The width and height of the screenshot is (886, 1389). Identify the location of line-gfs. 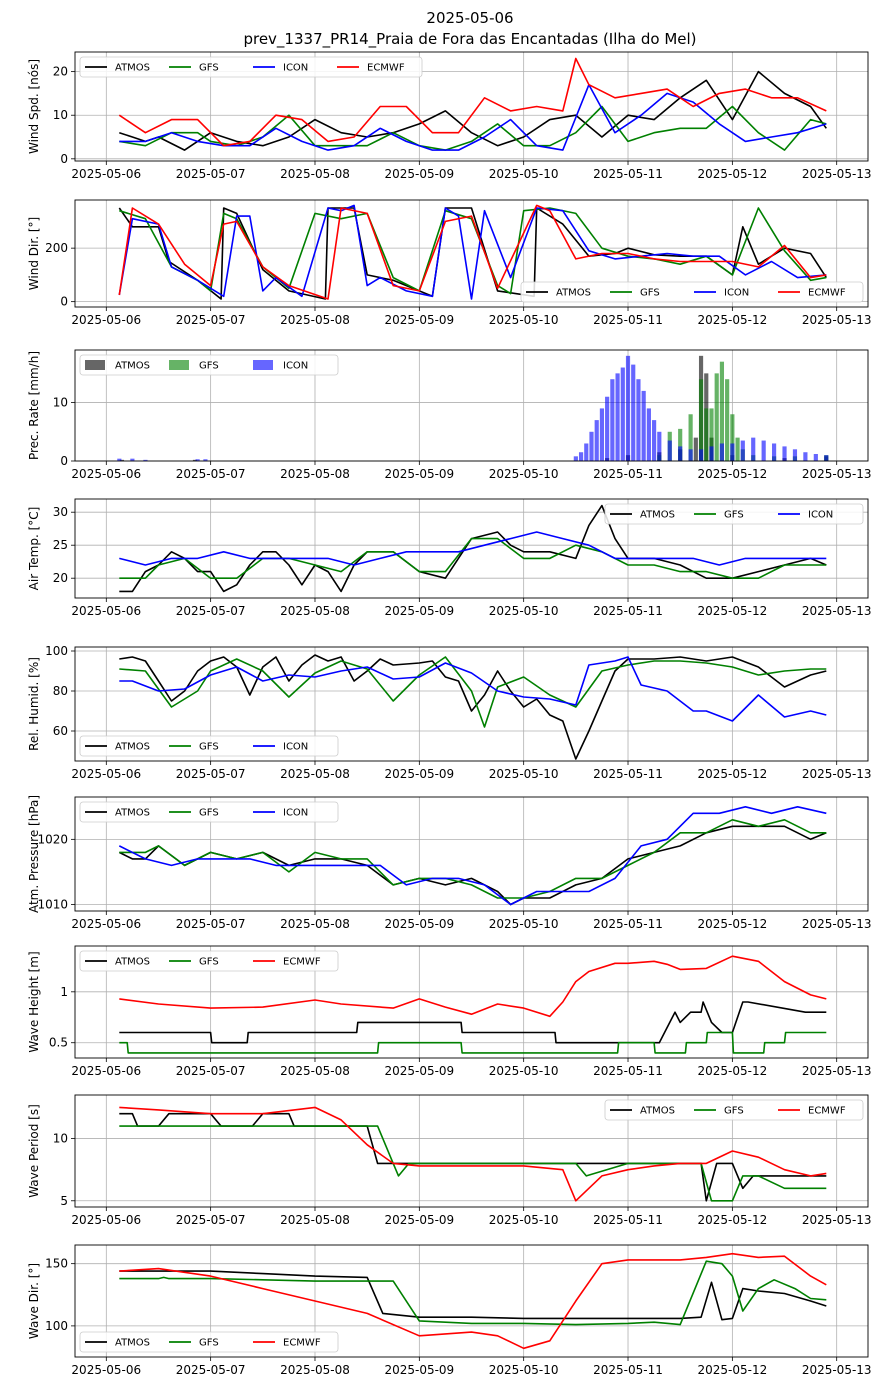
(473, 858).